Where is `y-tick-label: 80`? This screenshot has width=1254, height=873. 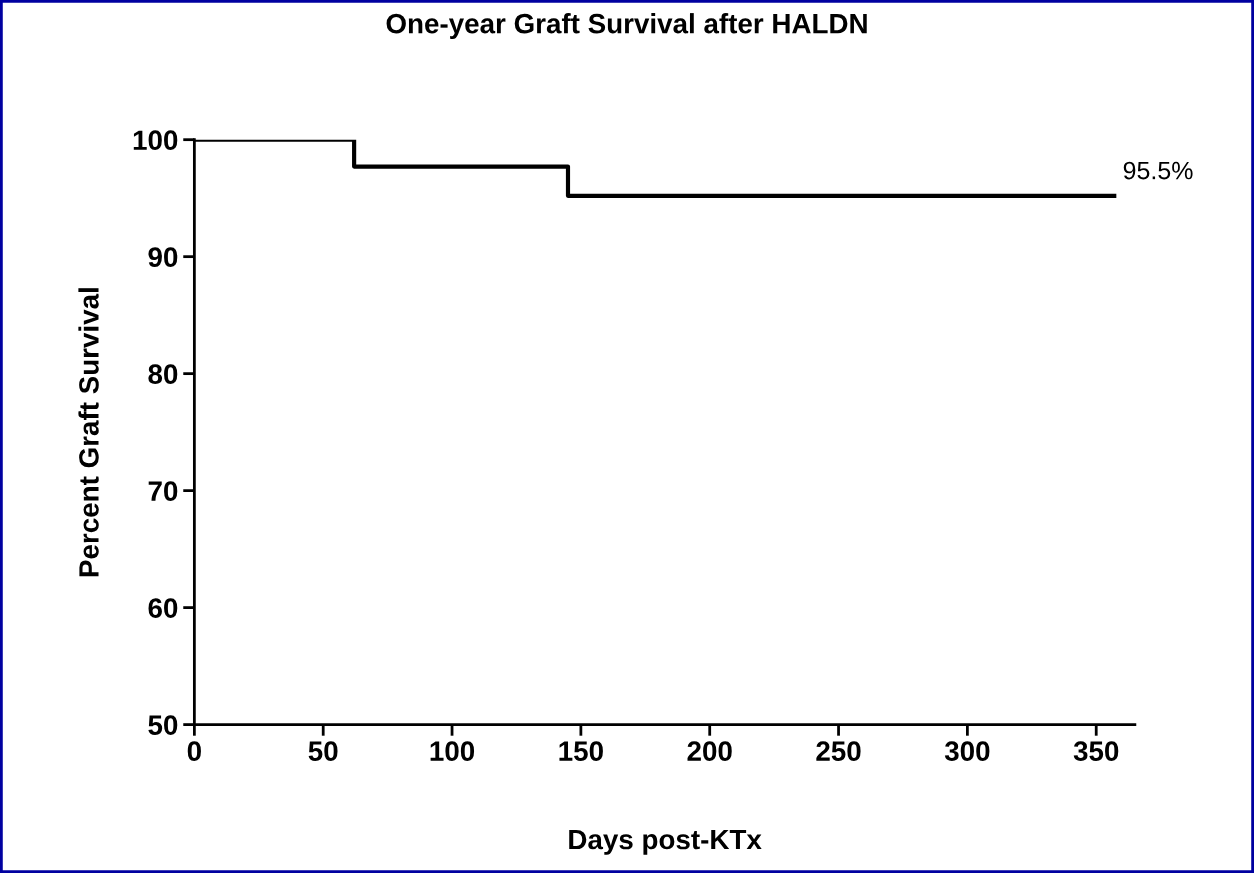
y-tick-label: 80 is located at coordinates (163, 374).